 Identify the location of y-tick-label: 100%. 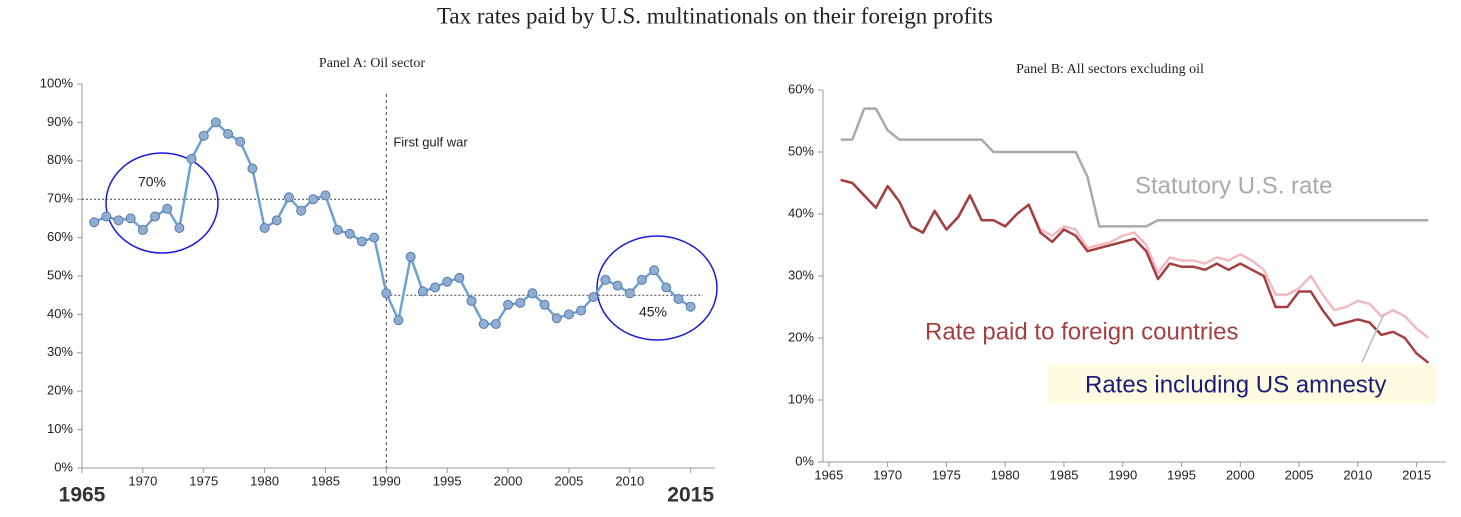
(57, 82).